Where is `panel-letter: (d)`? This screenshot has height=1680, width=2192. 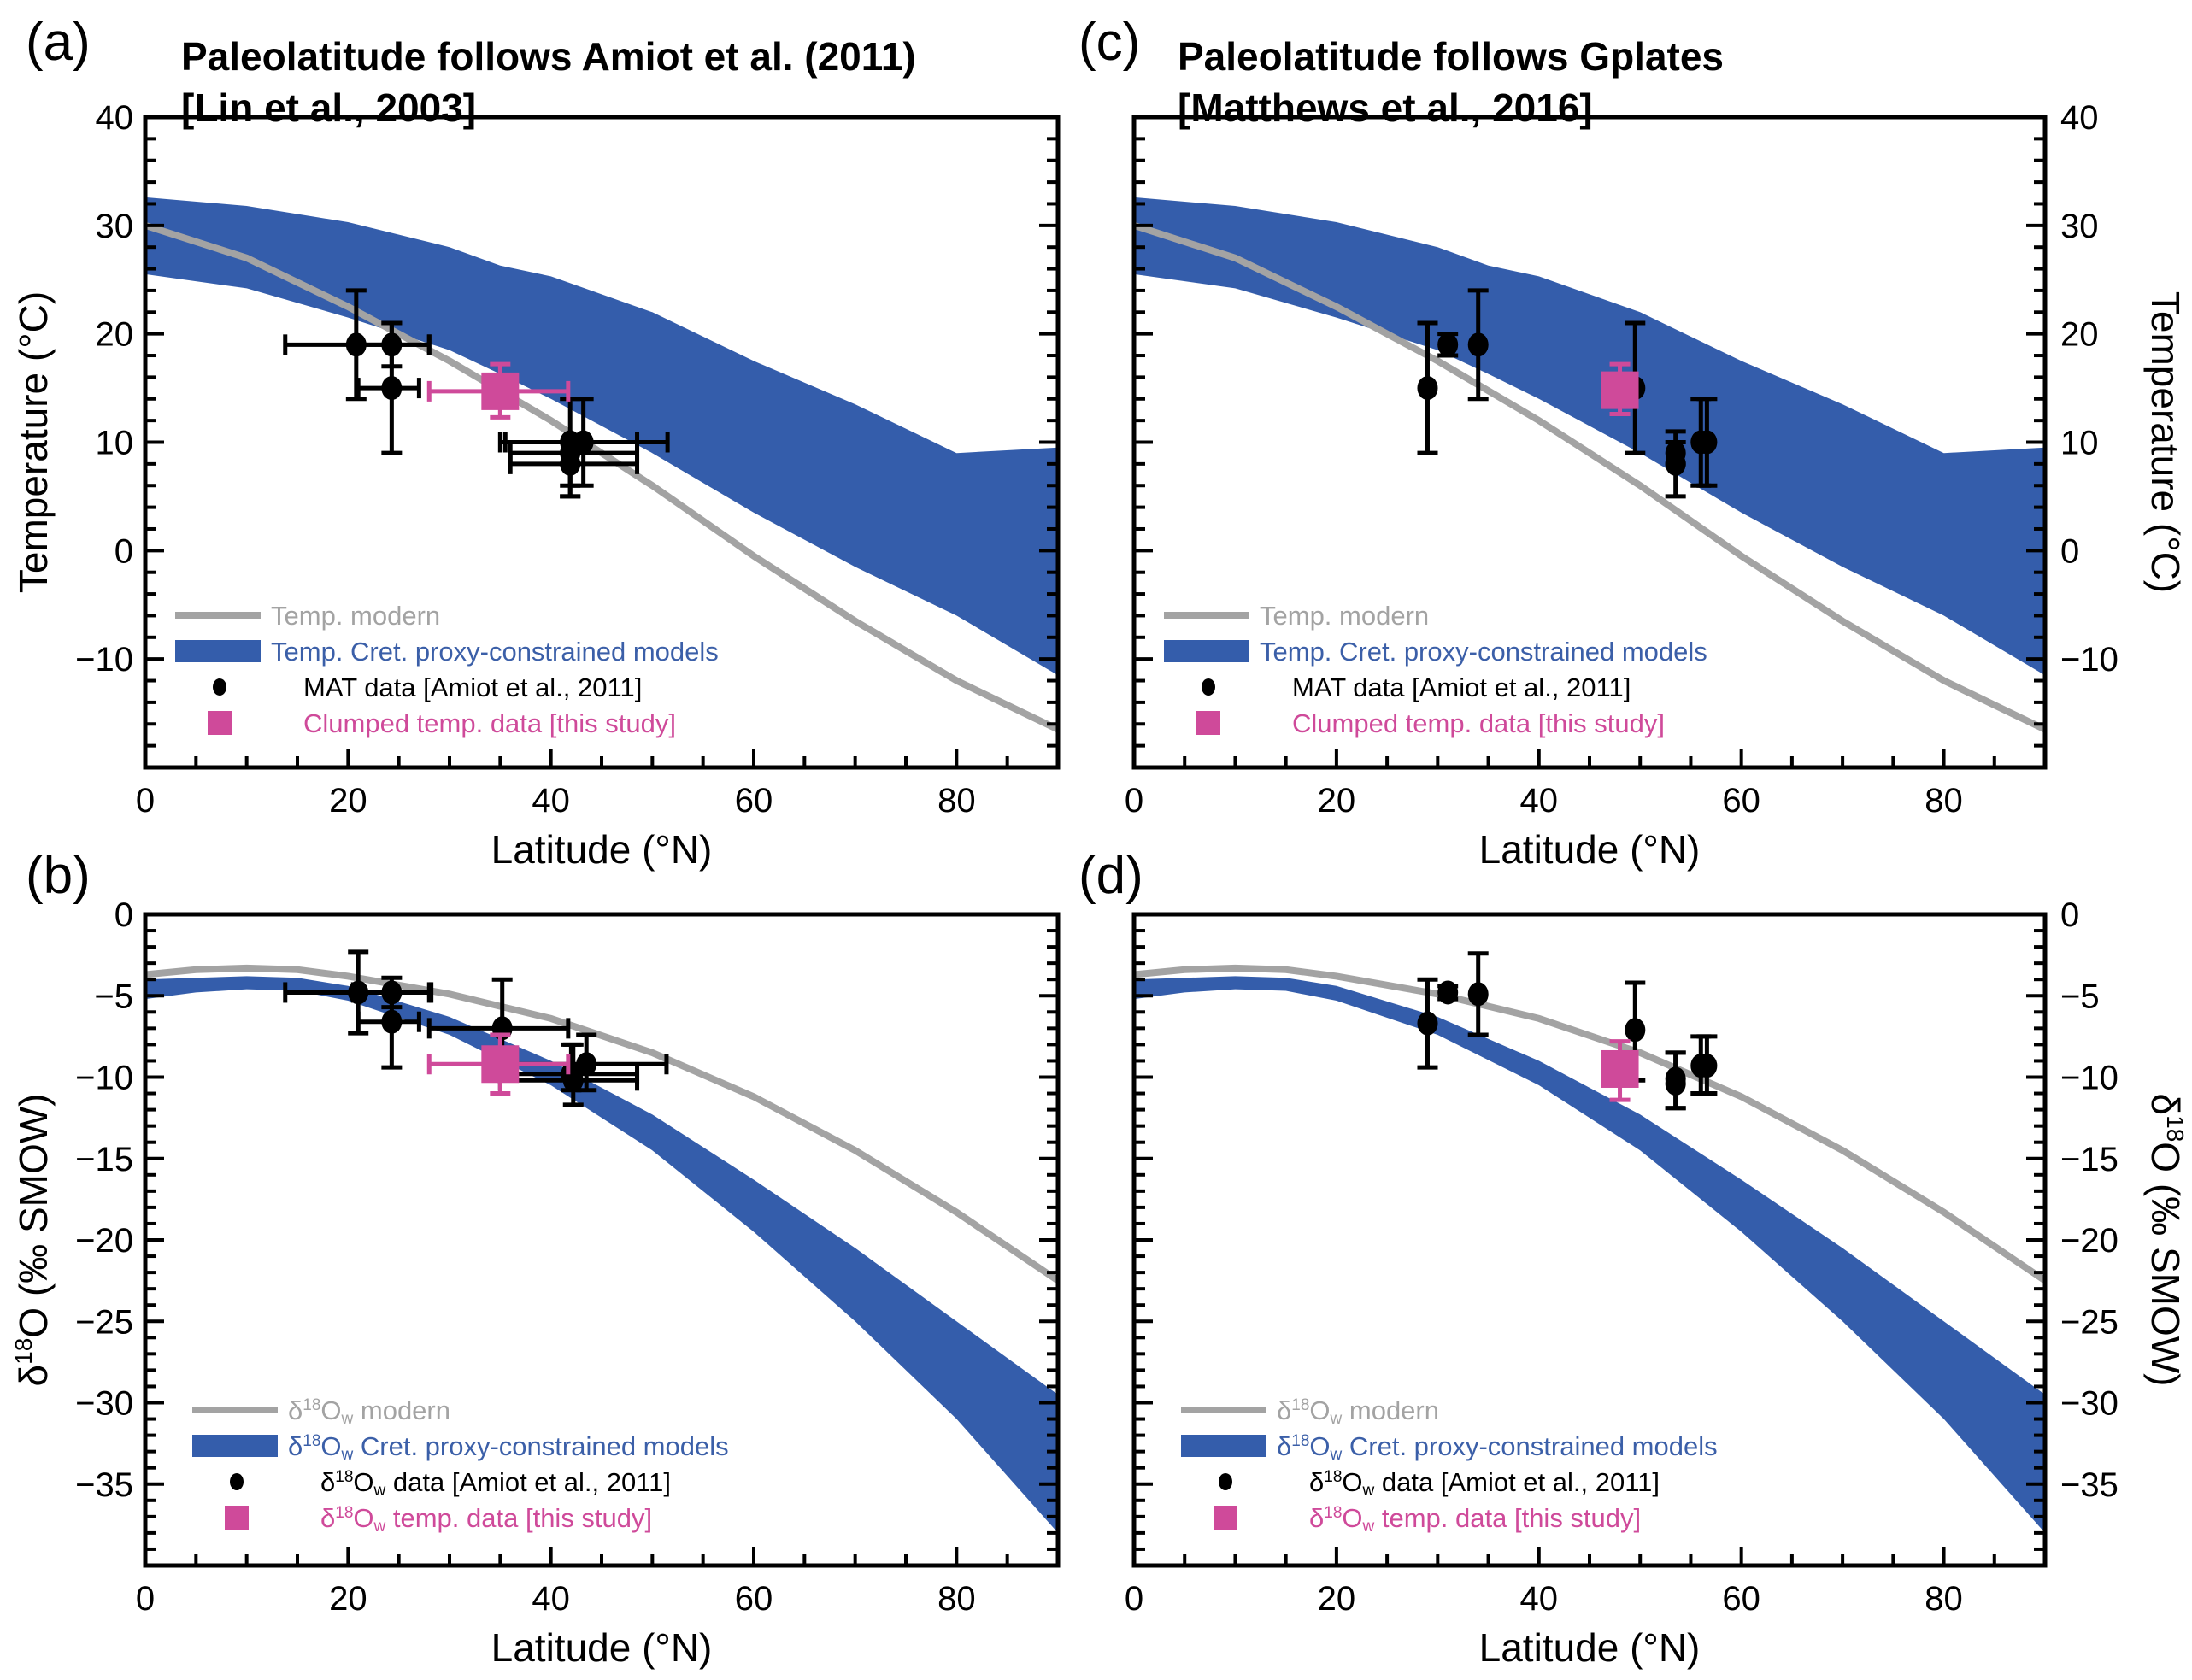 panel-letter: (d) is located at coordinates (1110, 875).